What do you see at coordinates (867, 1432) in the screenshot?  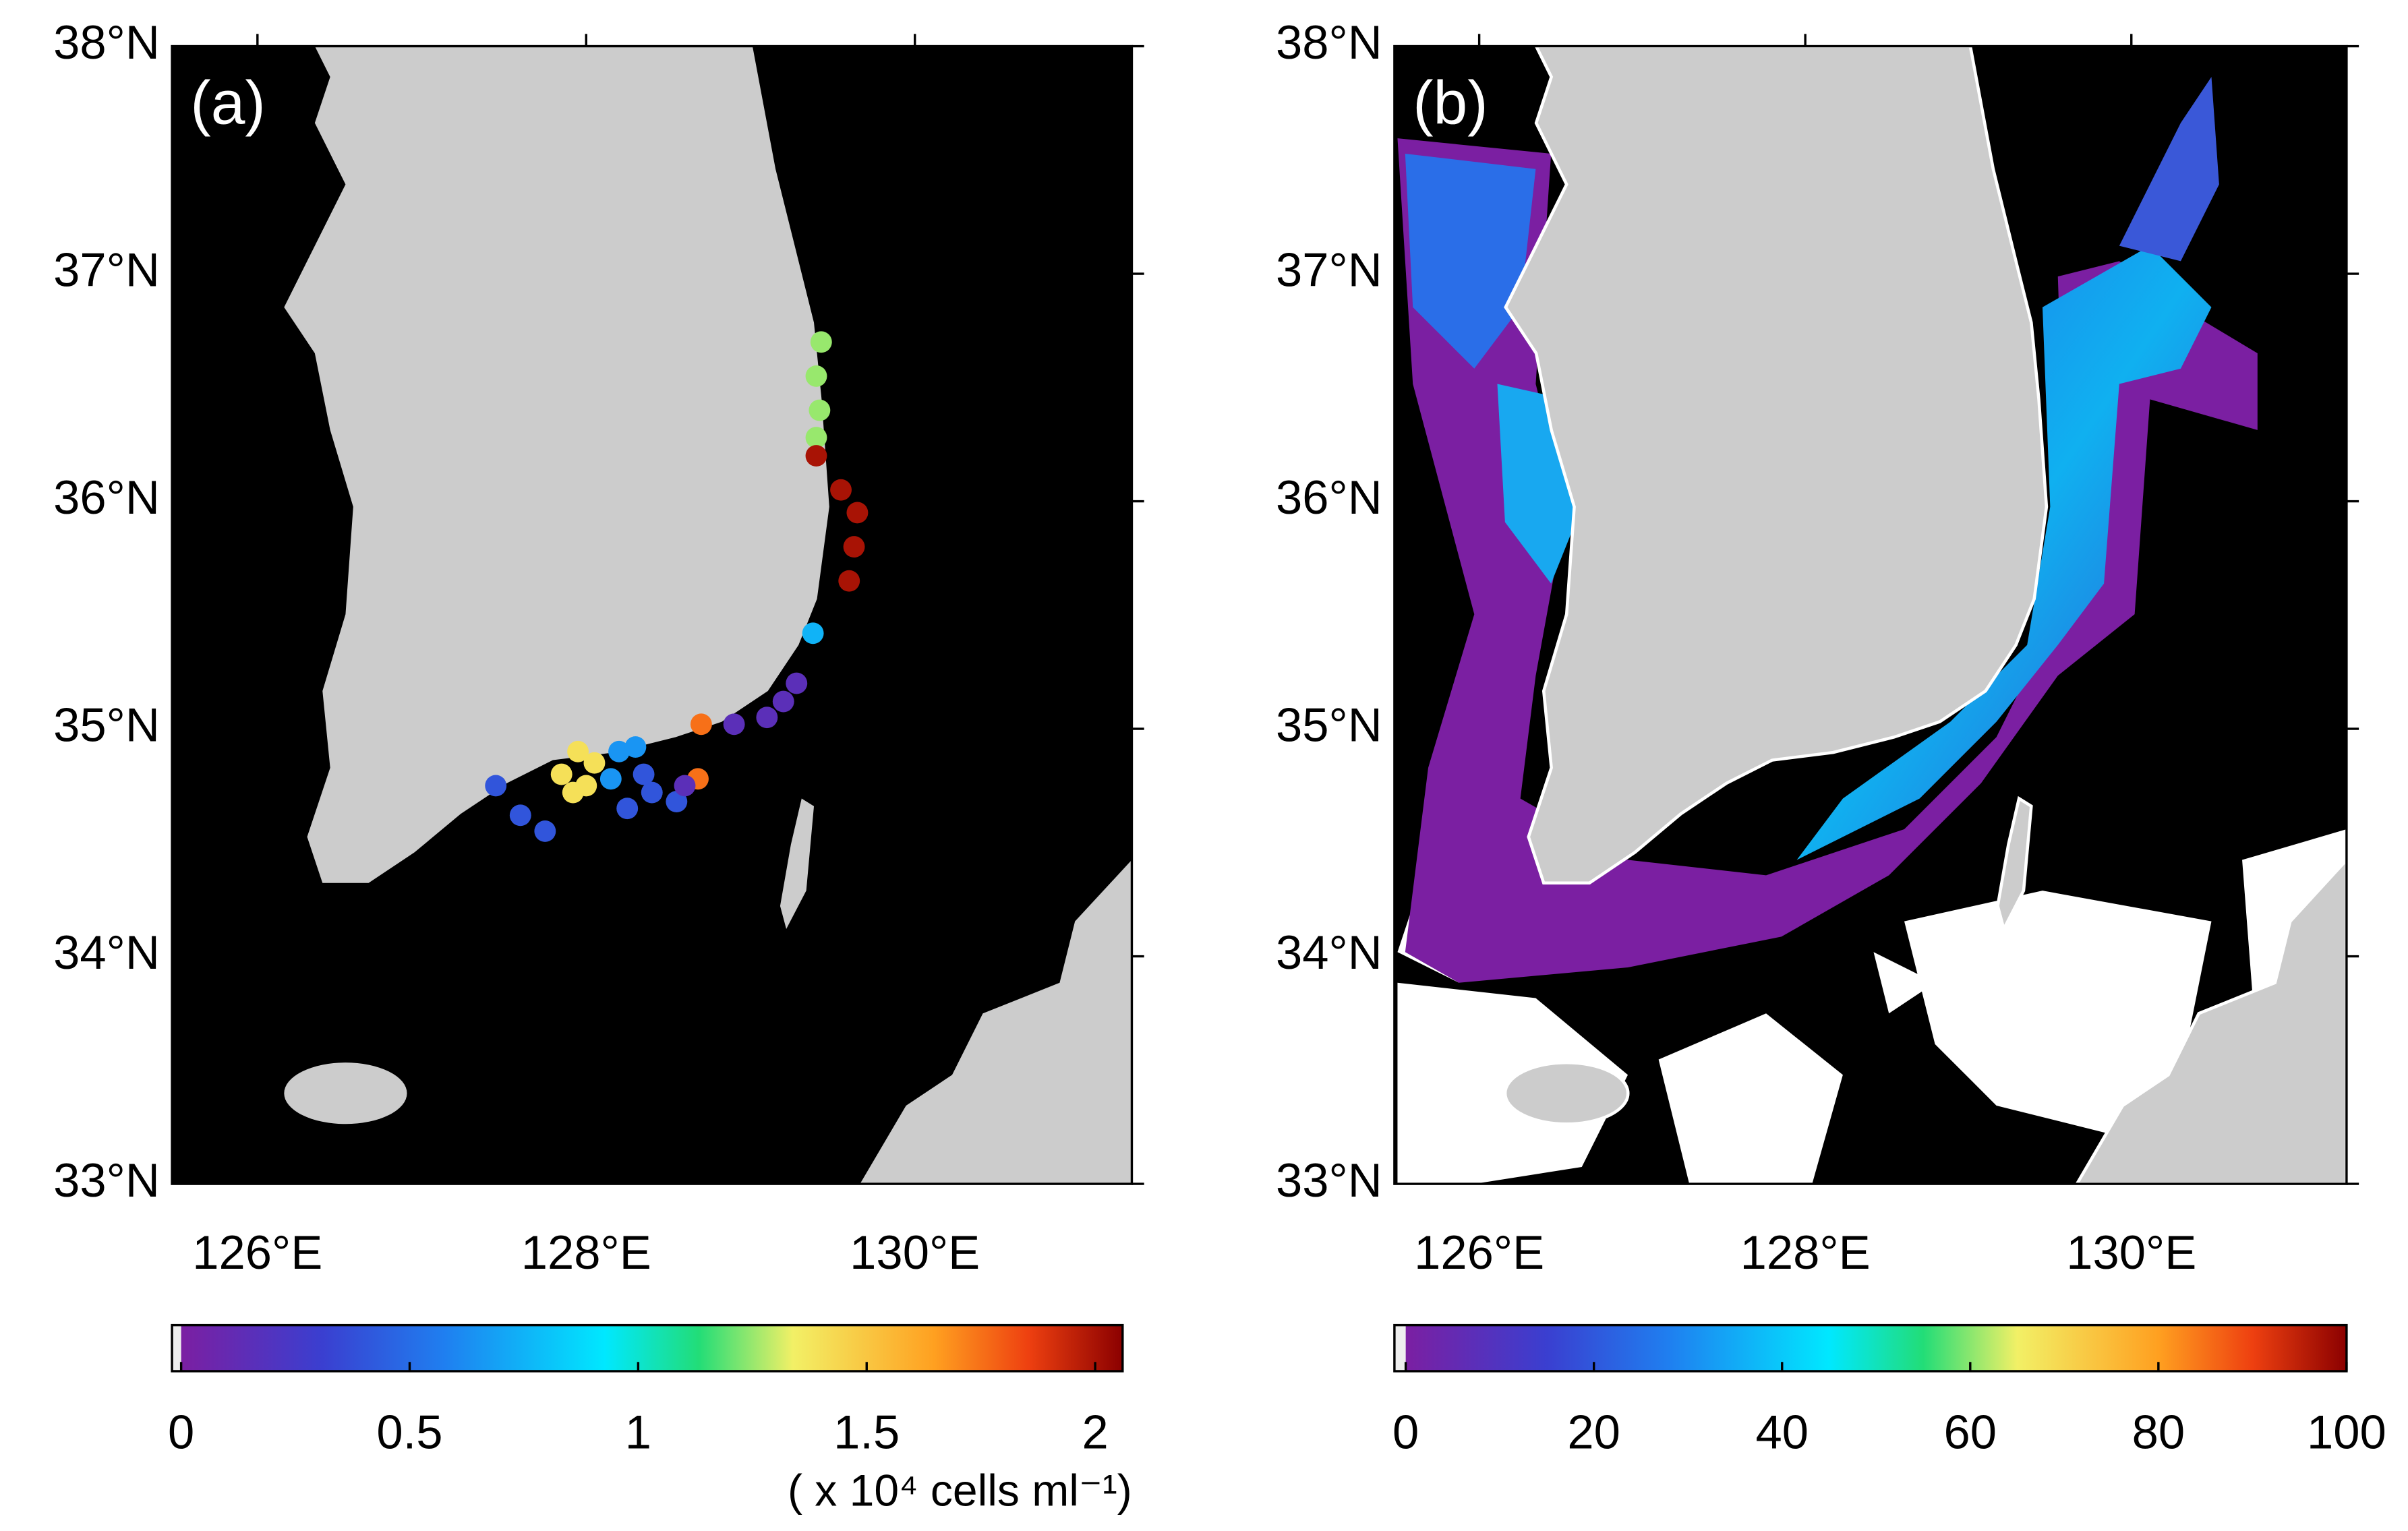 I see `colorbar-tick-label: 1.5` at bounding box center [867, 1432].